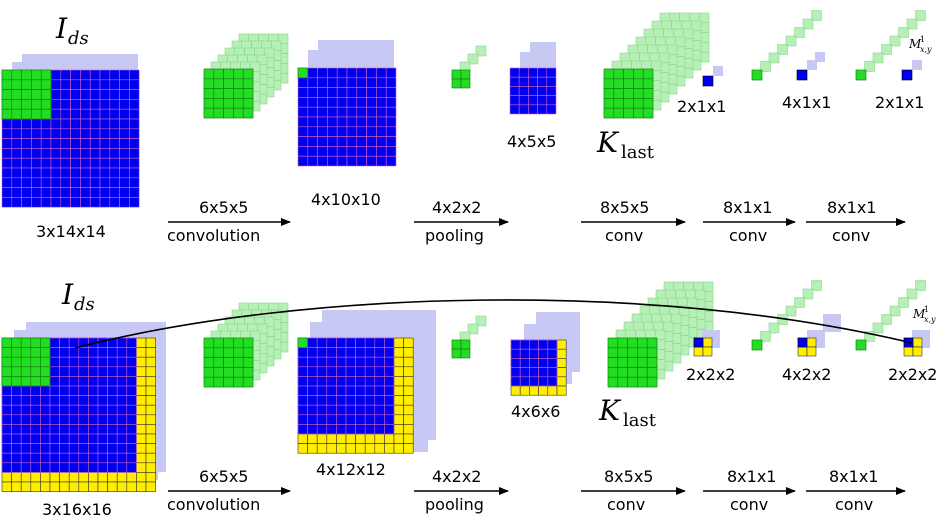 The height and width of the screenshot is (523, 949). What do you see at coordinates (816, 285) in the screenshot?
I see `bottom-fc2-kernel-ghost` at bounding box center [816, 285].